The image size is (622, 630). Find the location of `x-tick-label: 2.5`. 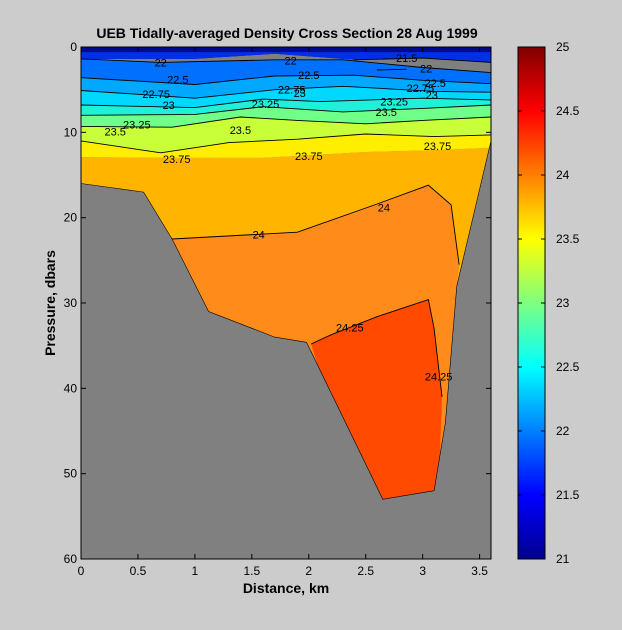

x-tick-label: 2.5 is located at coordinates (365, 571).